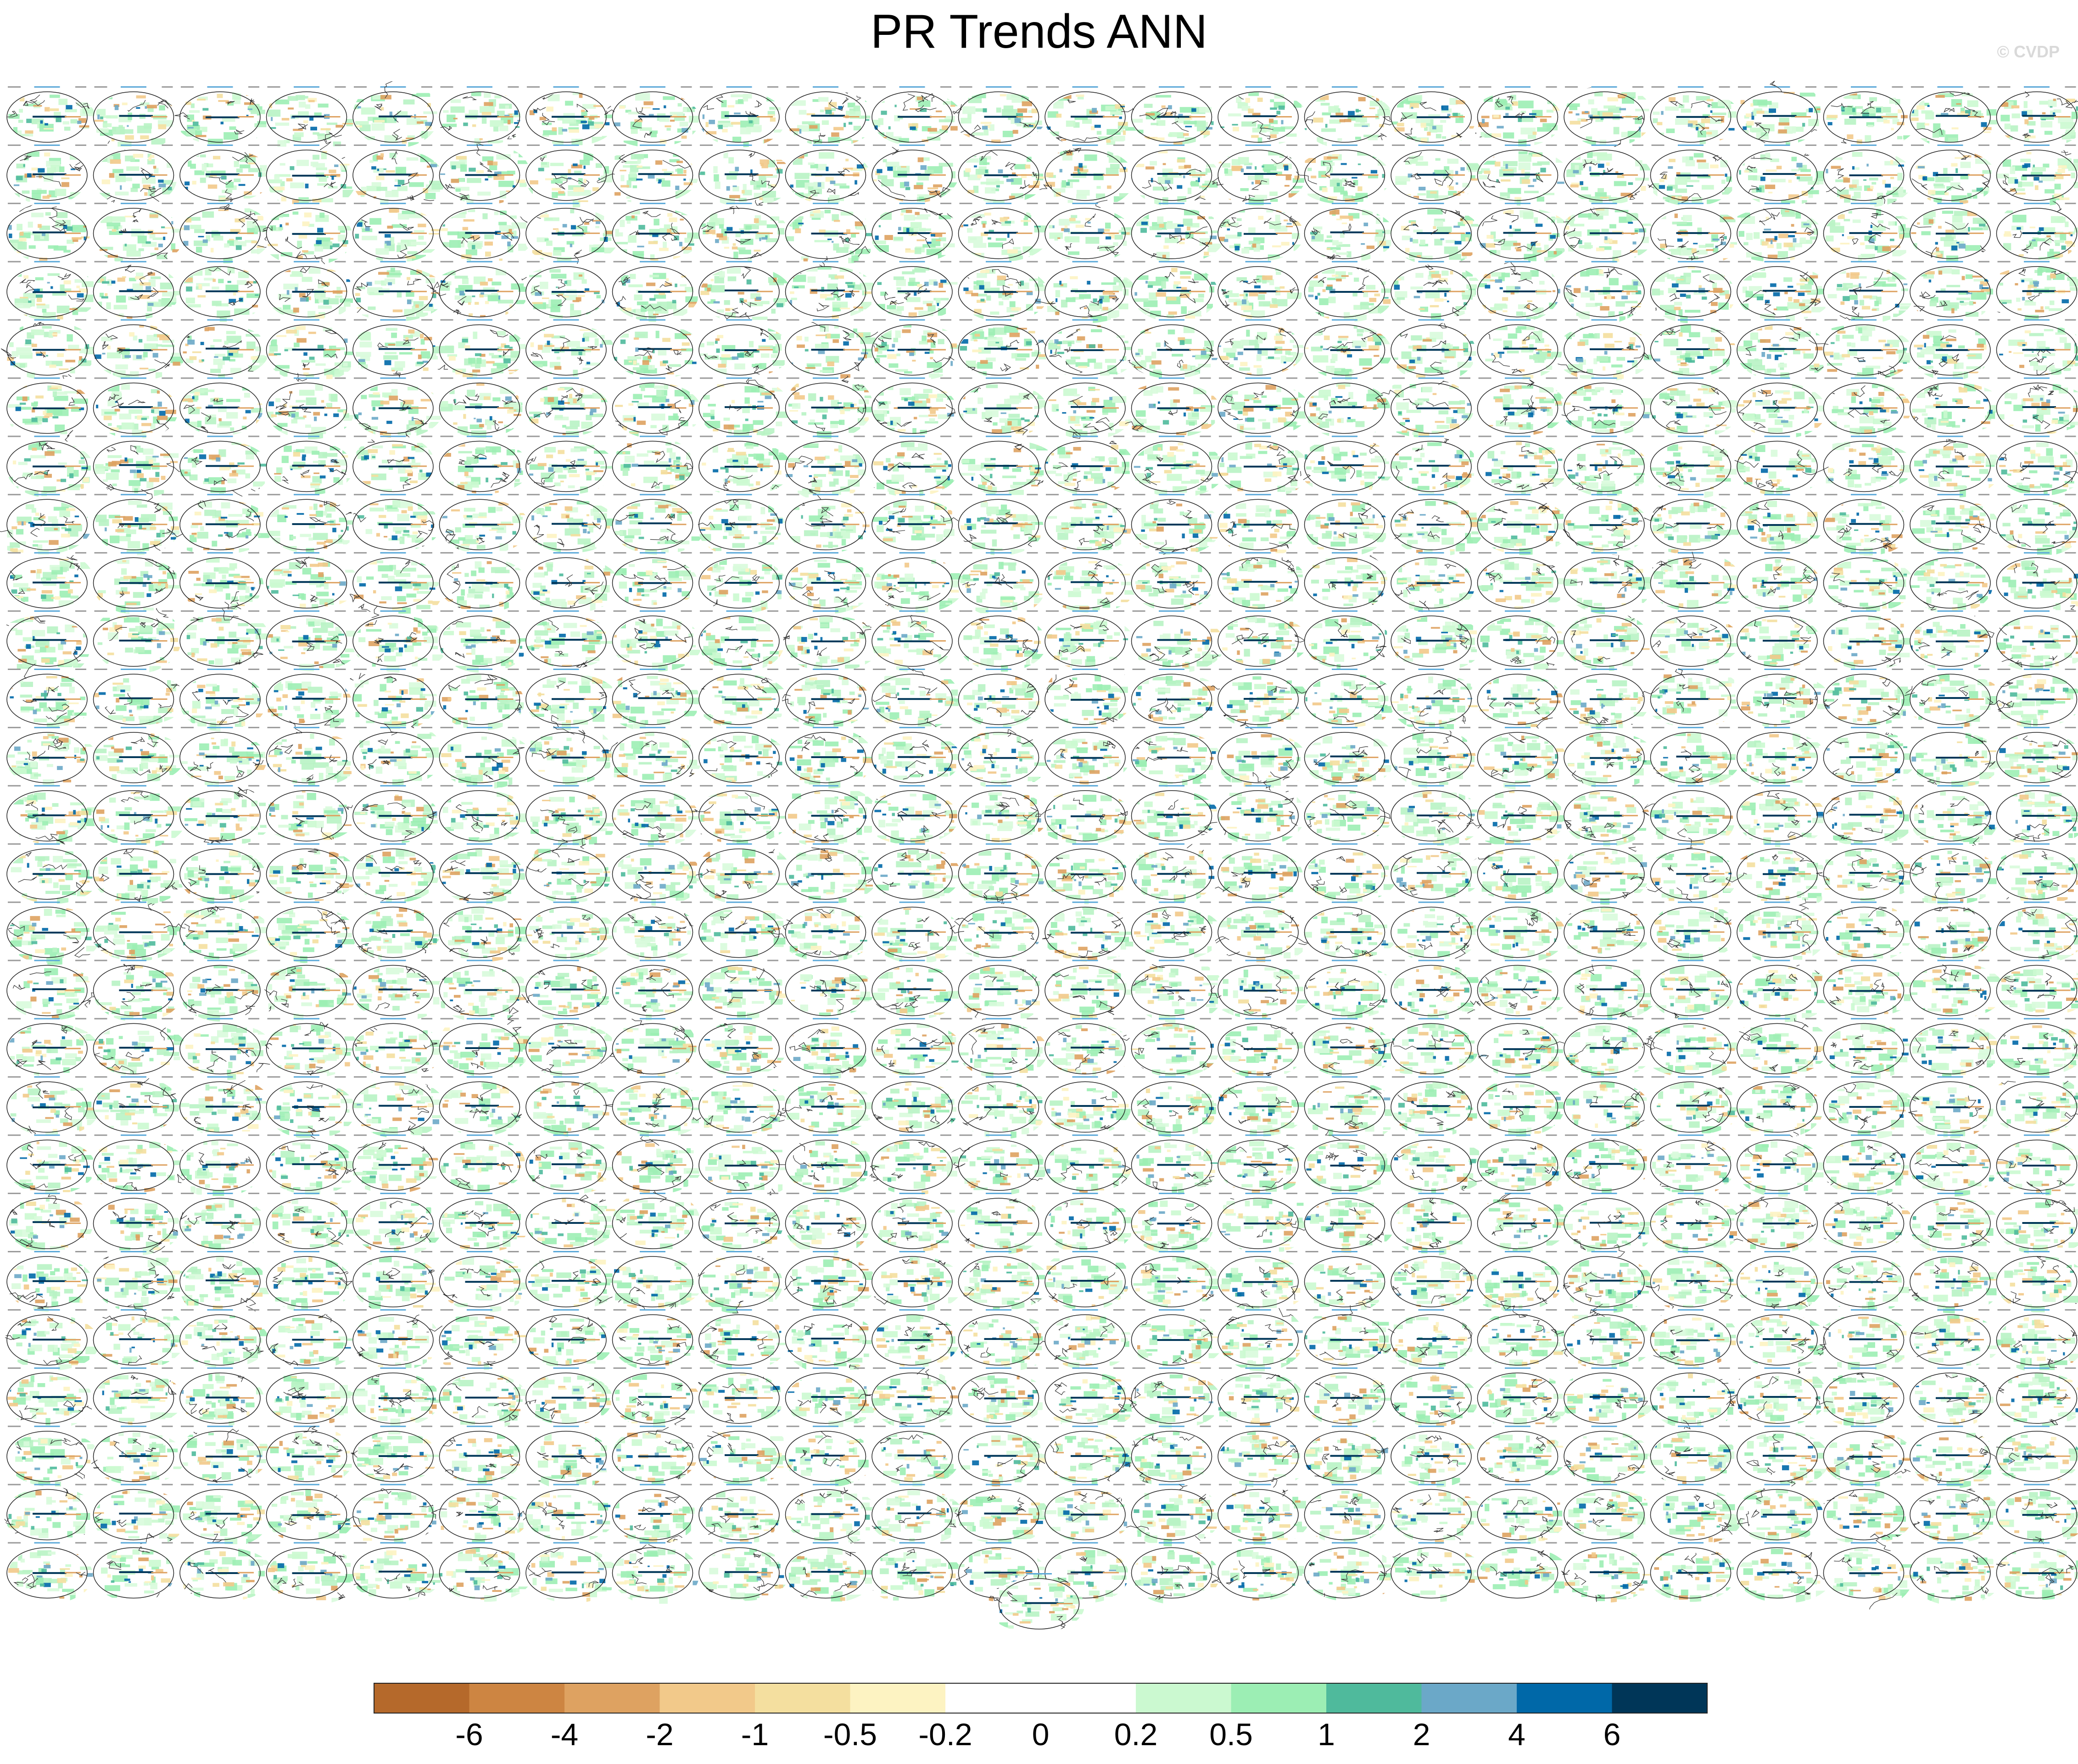 The width and height of the screenshot is (2078, 1764). I want to click on colorbar-tick-label: 1, so click(1326, 1734).